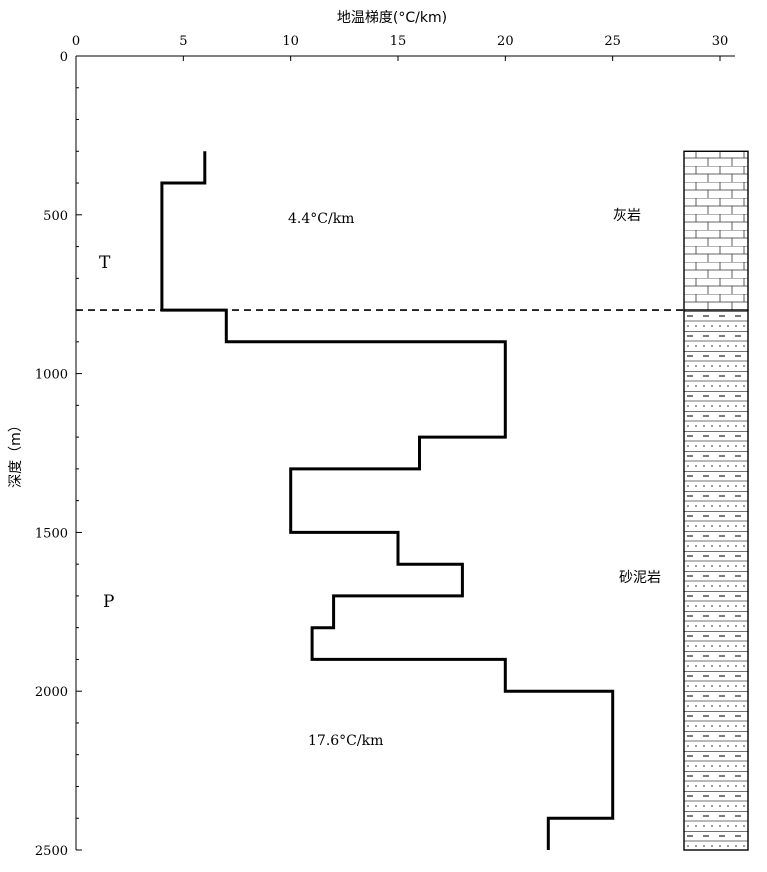  I want to click on y-tick-group: 0 500 1000 1500 2000 2500, so click(58, 454).